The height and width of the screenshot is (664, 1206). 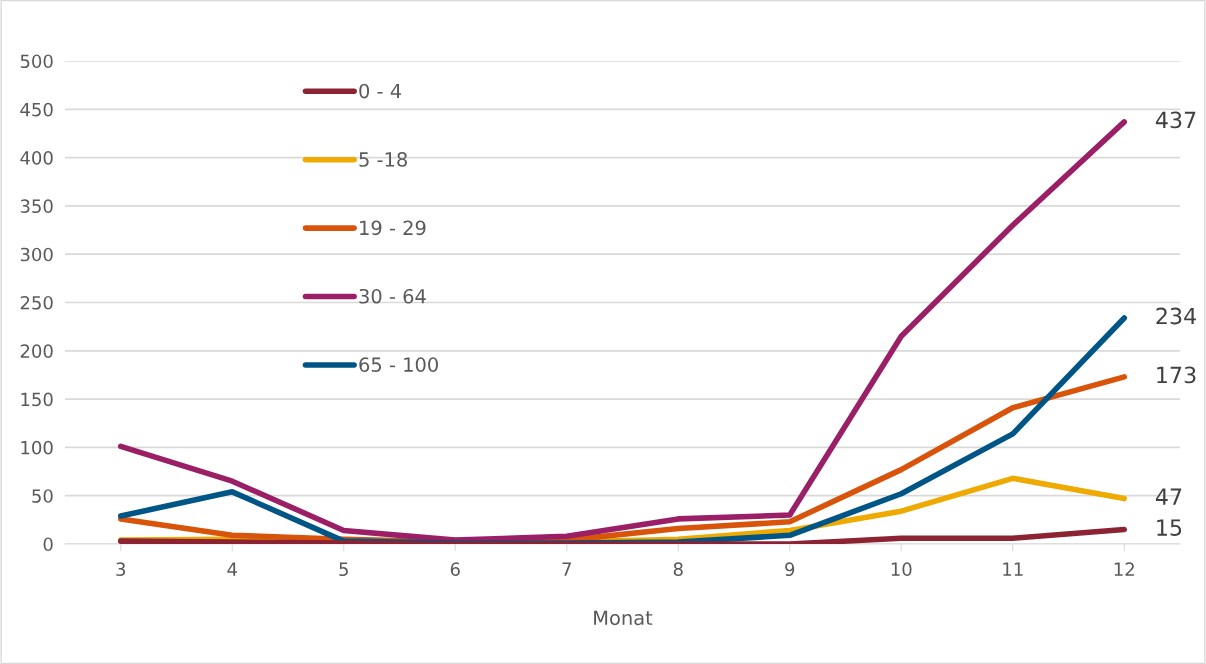 What do you see at coordinates (1175, 120) in the screenshot?
I see `data-label: 437` at bounding box center [1175, 120].